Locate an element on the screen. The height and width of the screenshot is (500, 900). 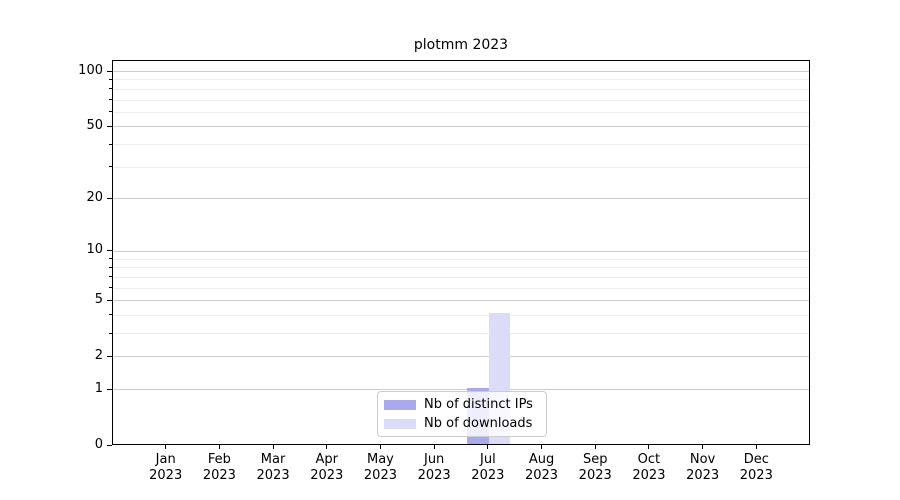
x-tick-month: Mar is located at coordinates (273, 459).